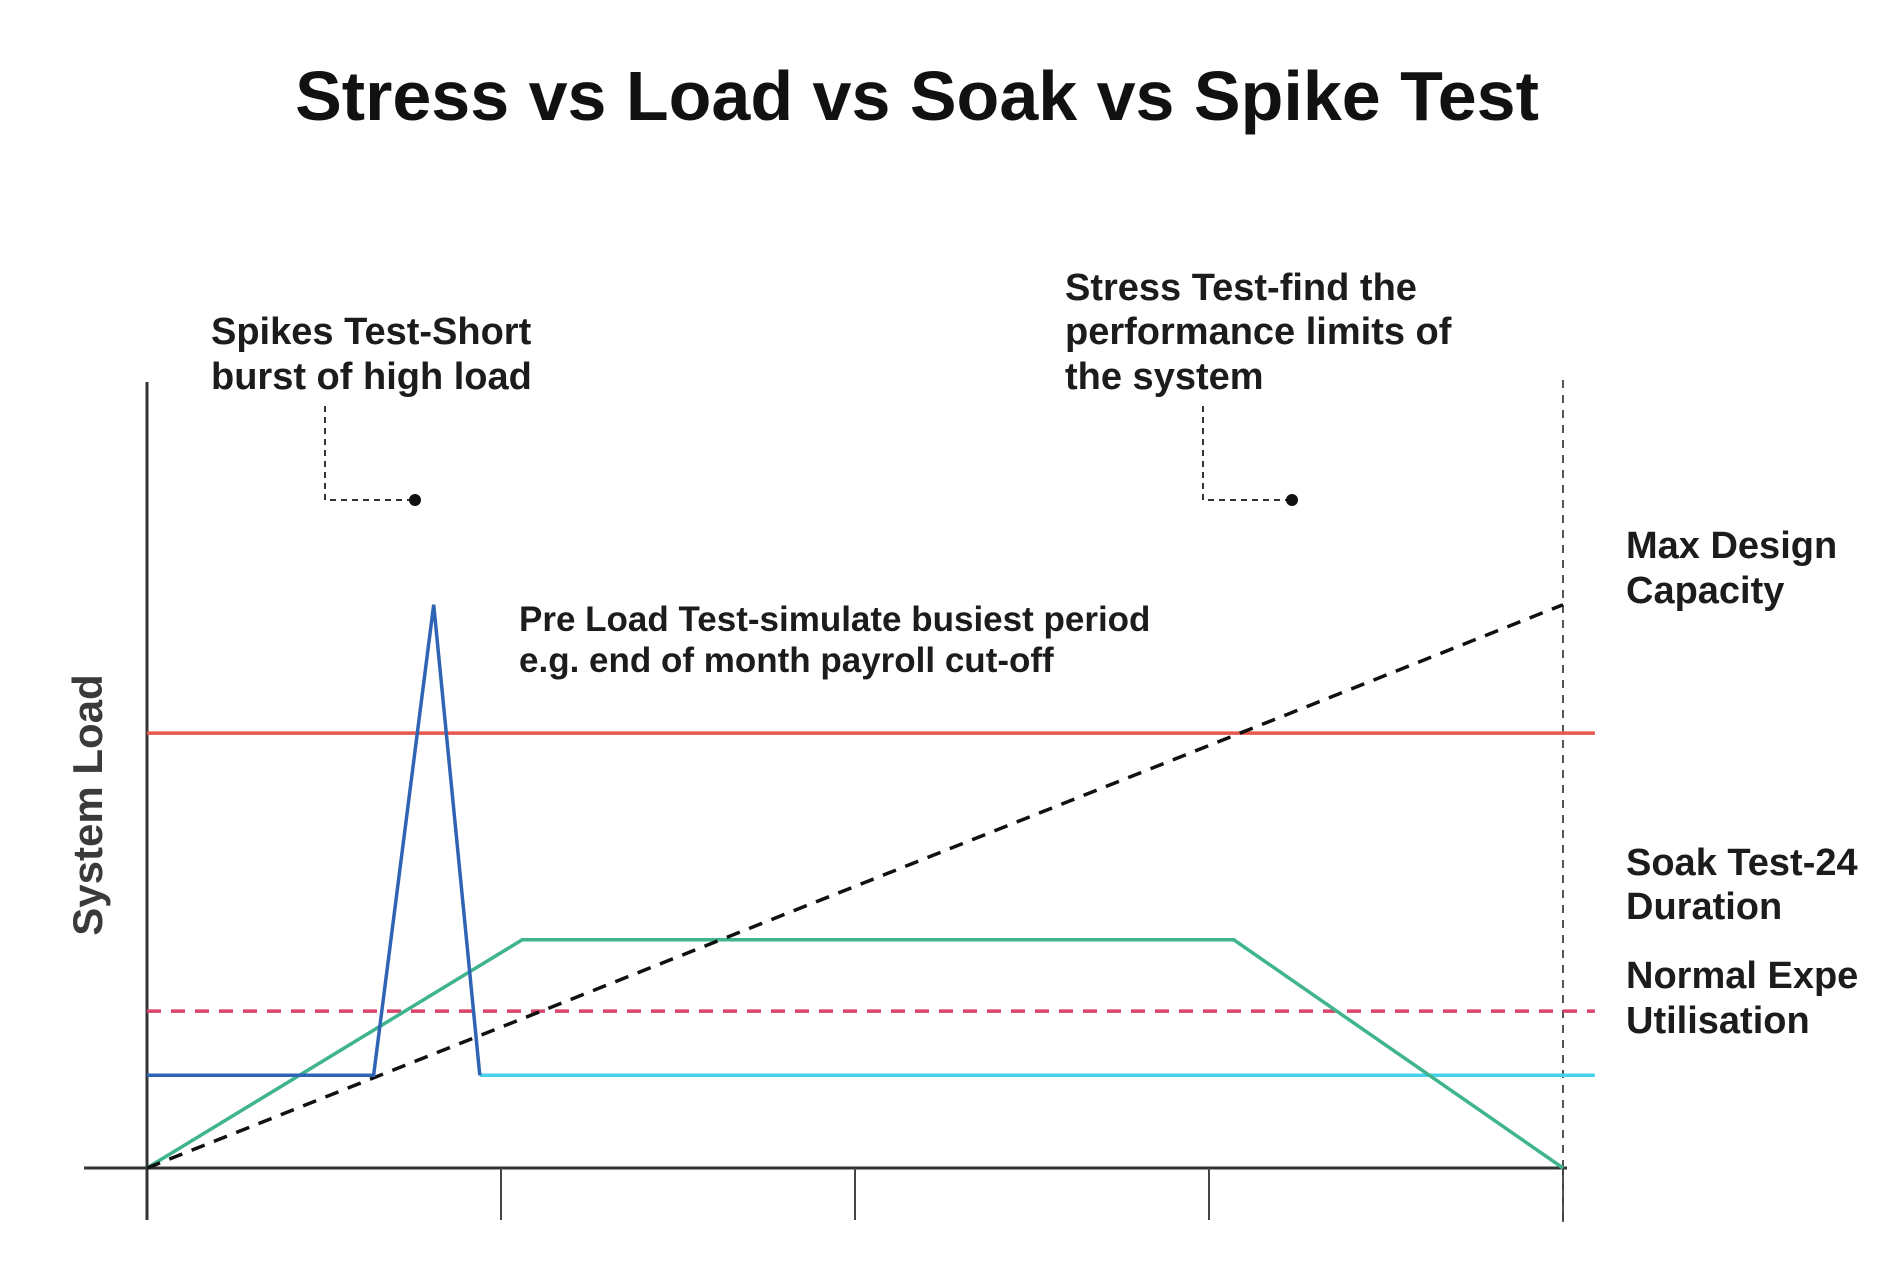 The width and height of the screenshot is (1878, 1262). Describe the element at coordinates (376, 354) in the screenshot. I see `spike-annotation: Spikes Test-Short burst of high load` at that location.